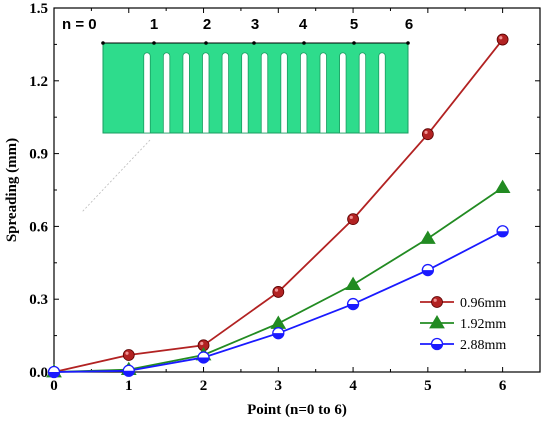 Image resolution: width=550 pixels, height=421 pixels. Describe the element at coordinates (437, 347) in the screenshot. I see `legend-marker-half` at that location.